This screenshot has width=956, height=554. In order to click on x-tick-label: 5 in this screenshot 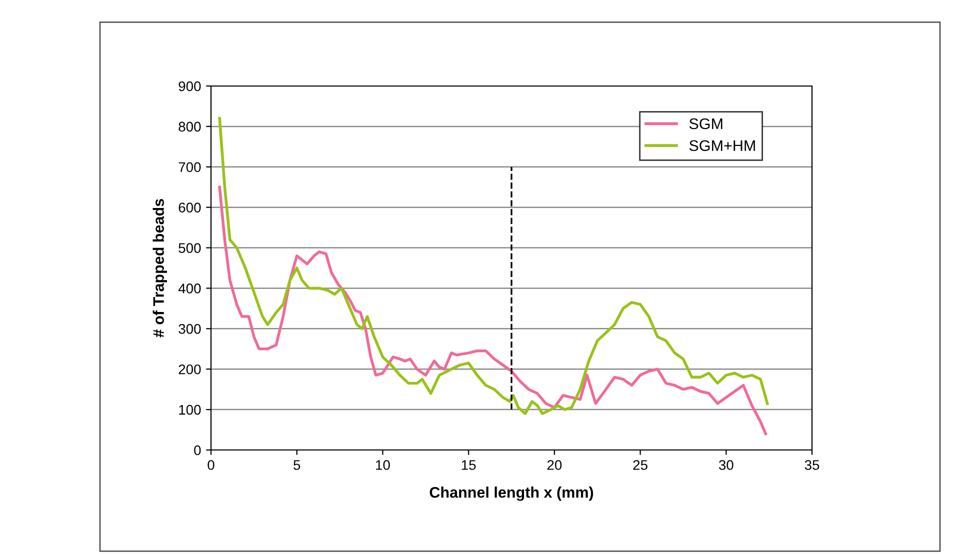, I will do `click(297, 465)`.